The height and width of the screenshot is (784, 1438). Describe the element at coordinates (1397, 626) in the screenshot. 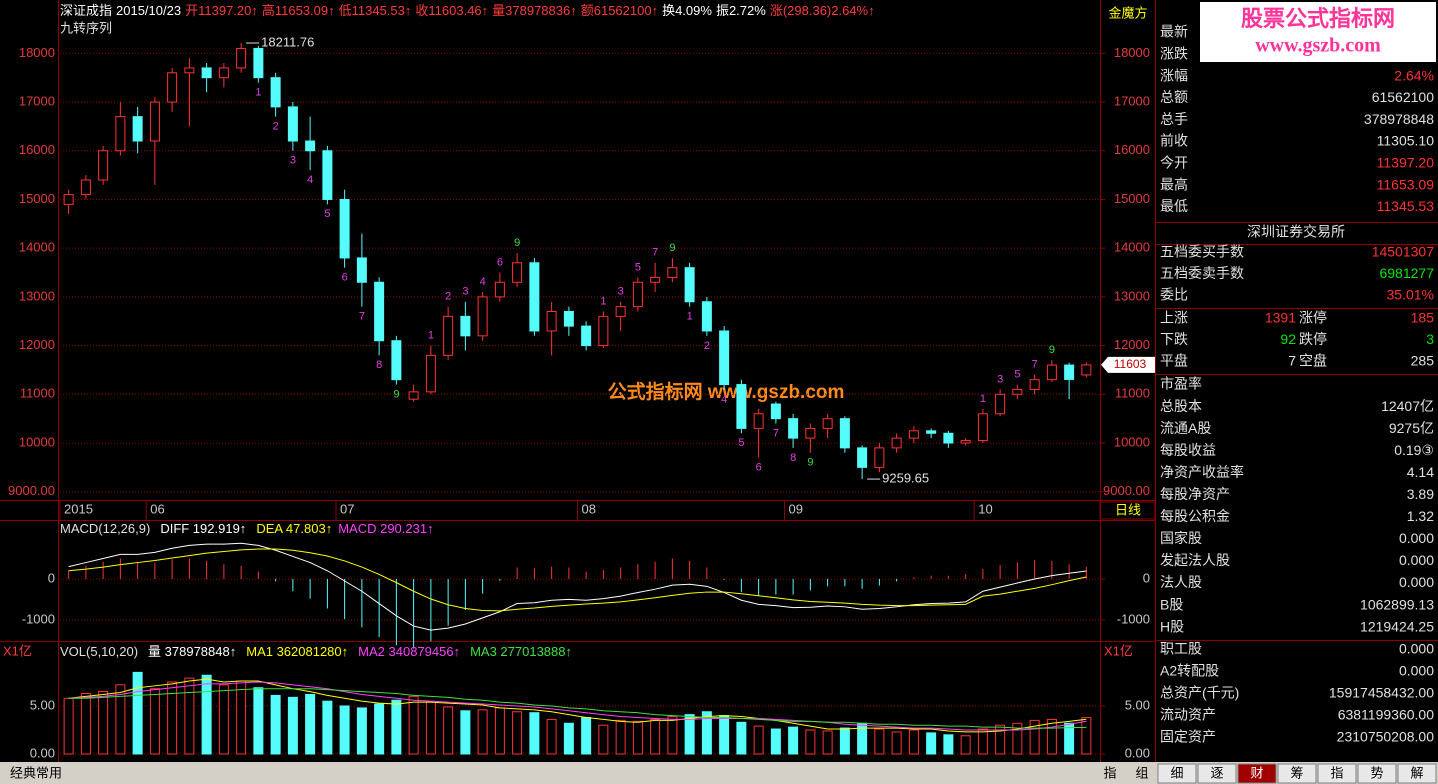

I see `row-value: 1219424.25` at that location.